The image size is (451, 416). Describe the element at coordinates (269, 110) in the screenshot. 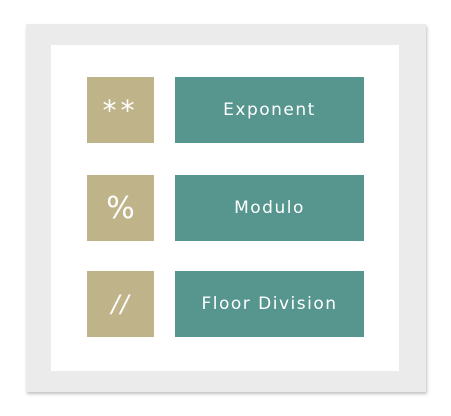

I see `operator-label: Exponent` at that location.